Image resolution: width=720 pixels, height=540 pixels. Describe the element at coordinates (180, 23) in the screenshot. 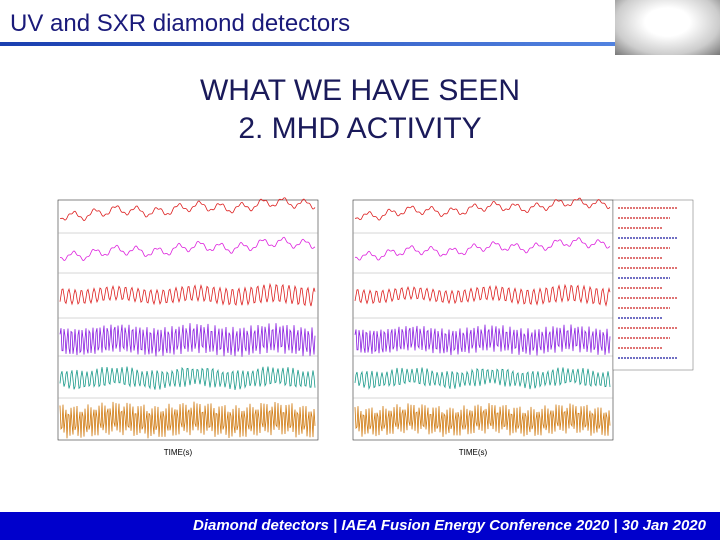

I see `slide-title: UV and SXR diamond detectors` at that location.